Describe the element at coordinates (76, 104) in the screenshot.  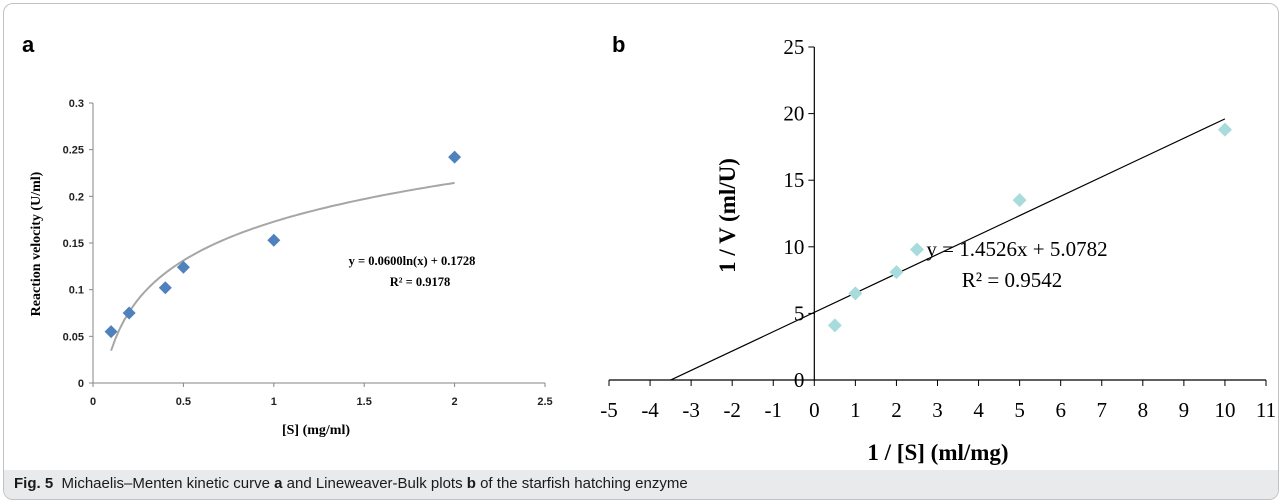
I see `panel-a-y-tick-label: 0.3` at that location.